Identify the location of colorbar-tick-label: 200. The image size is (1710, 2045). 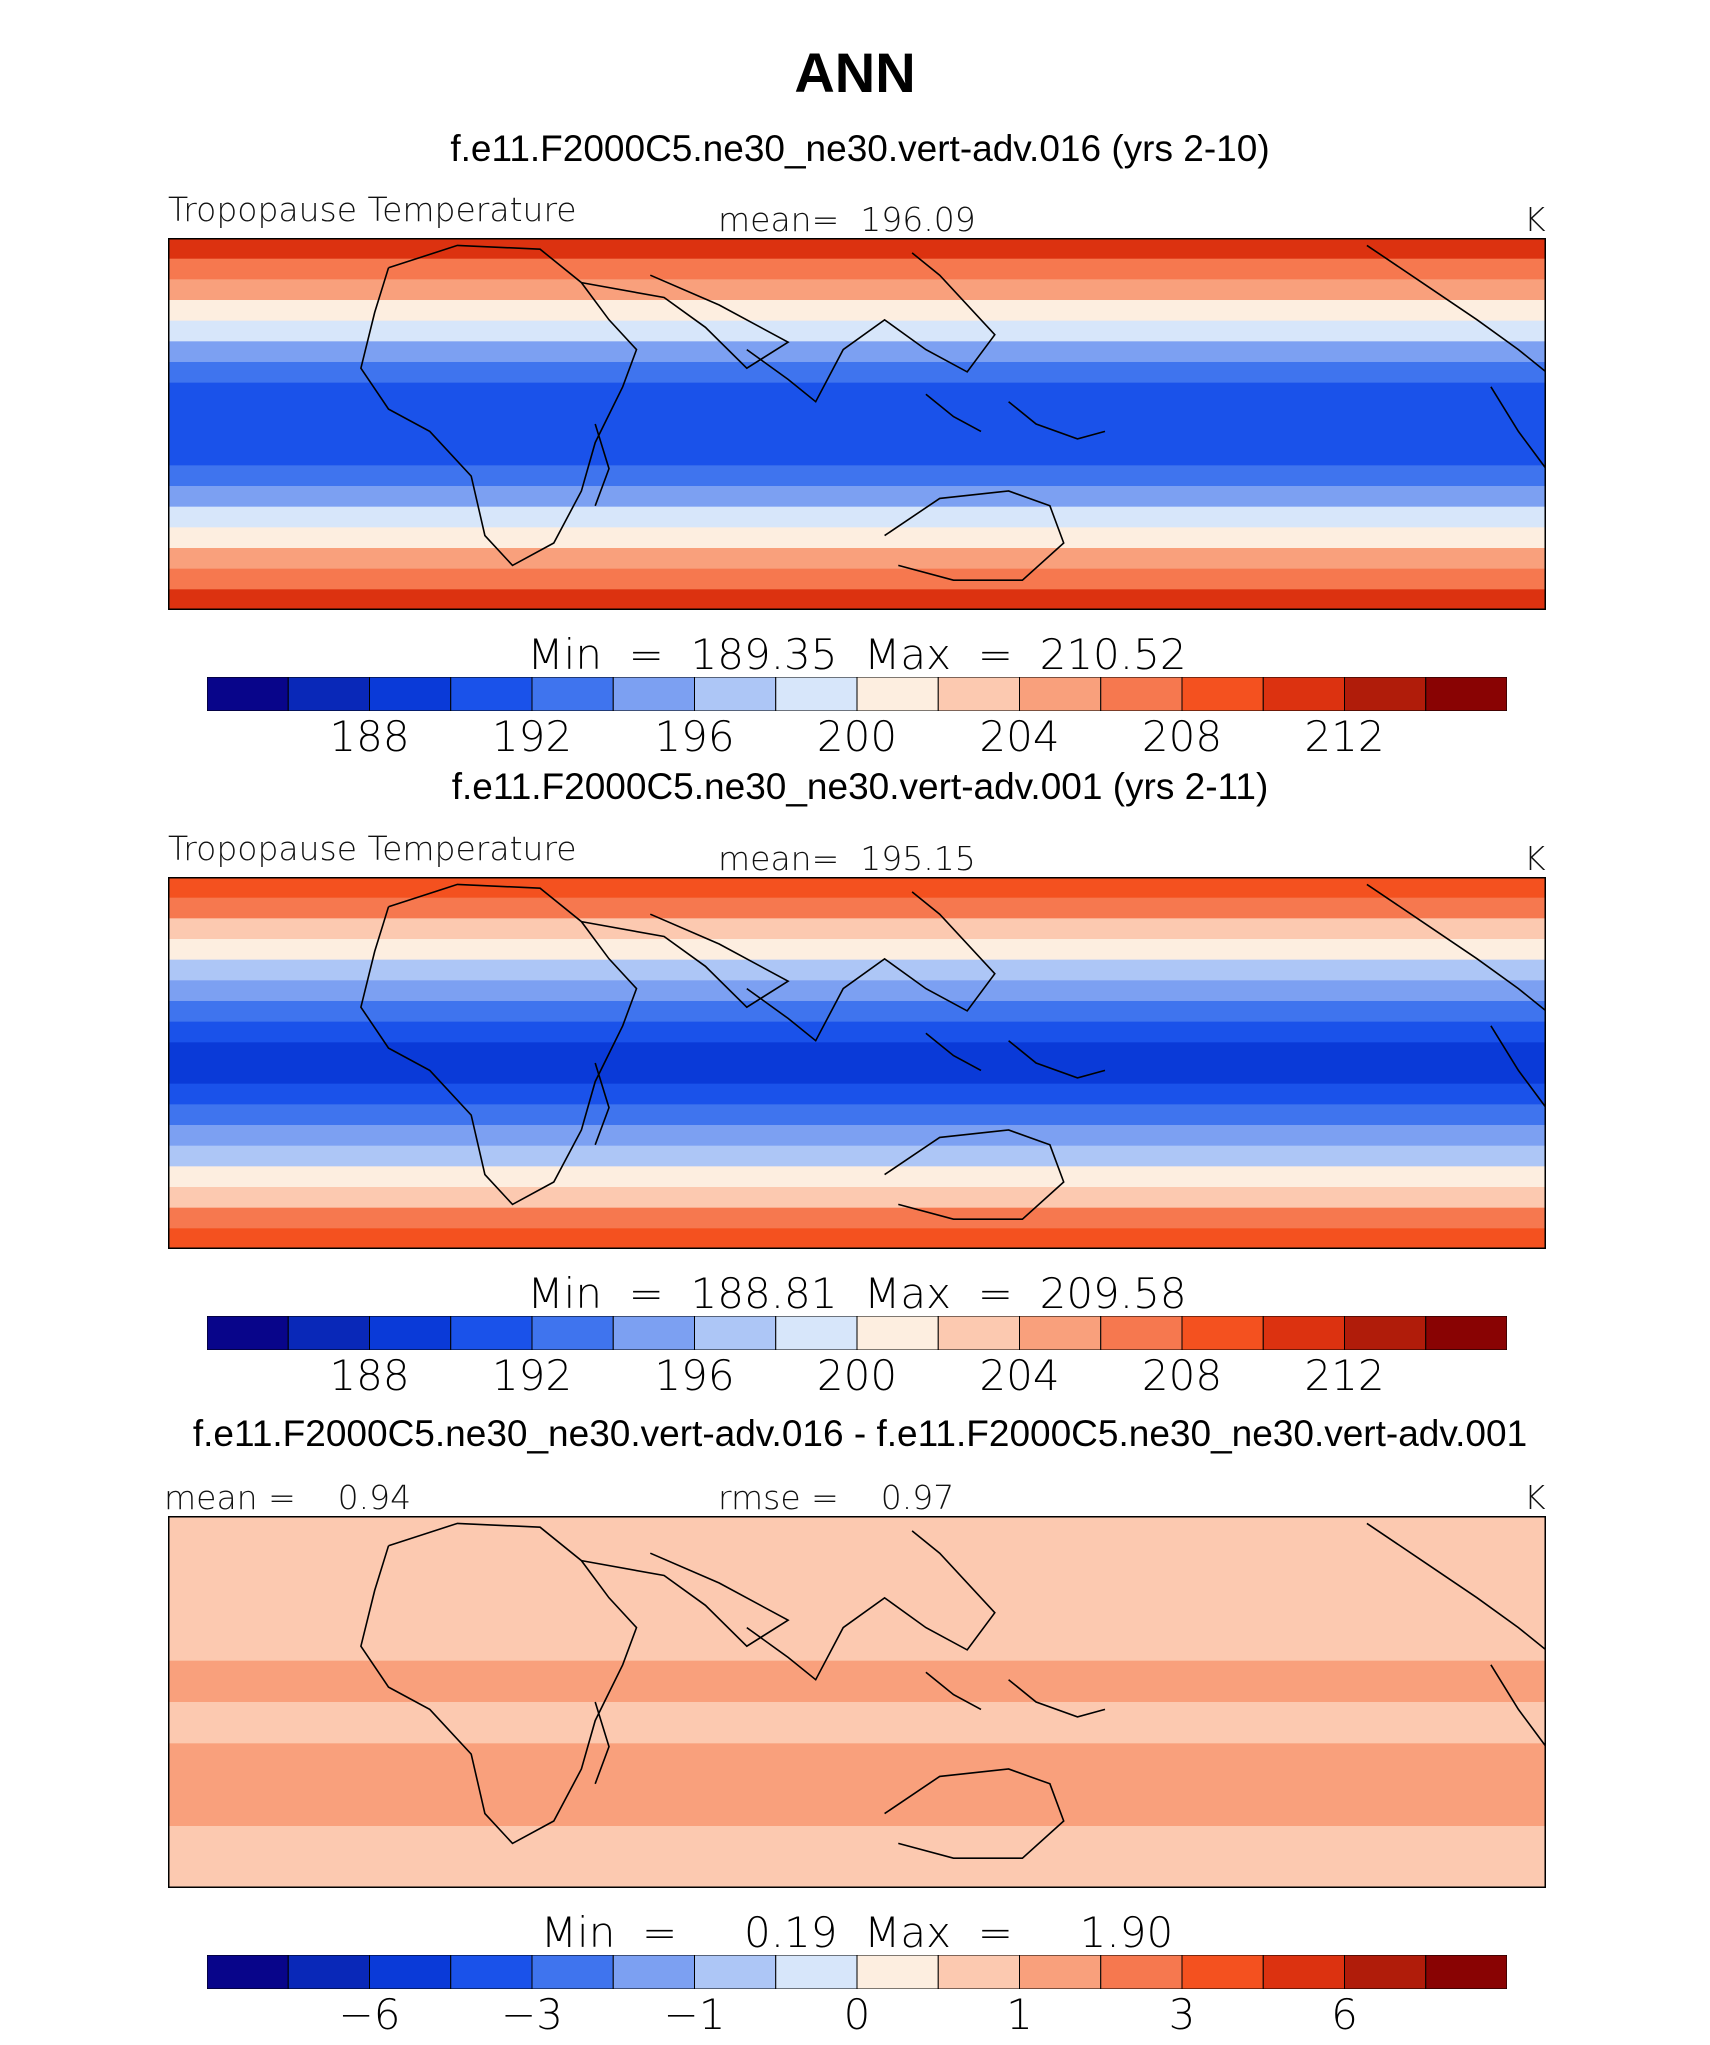
(857, 736).